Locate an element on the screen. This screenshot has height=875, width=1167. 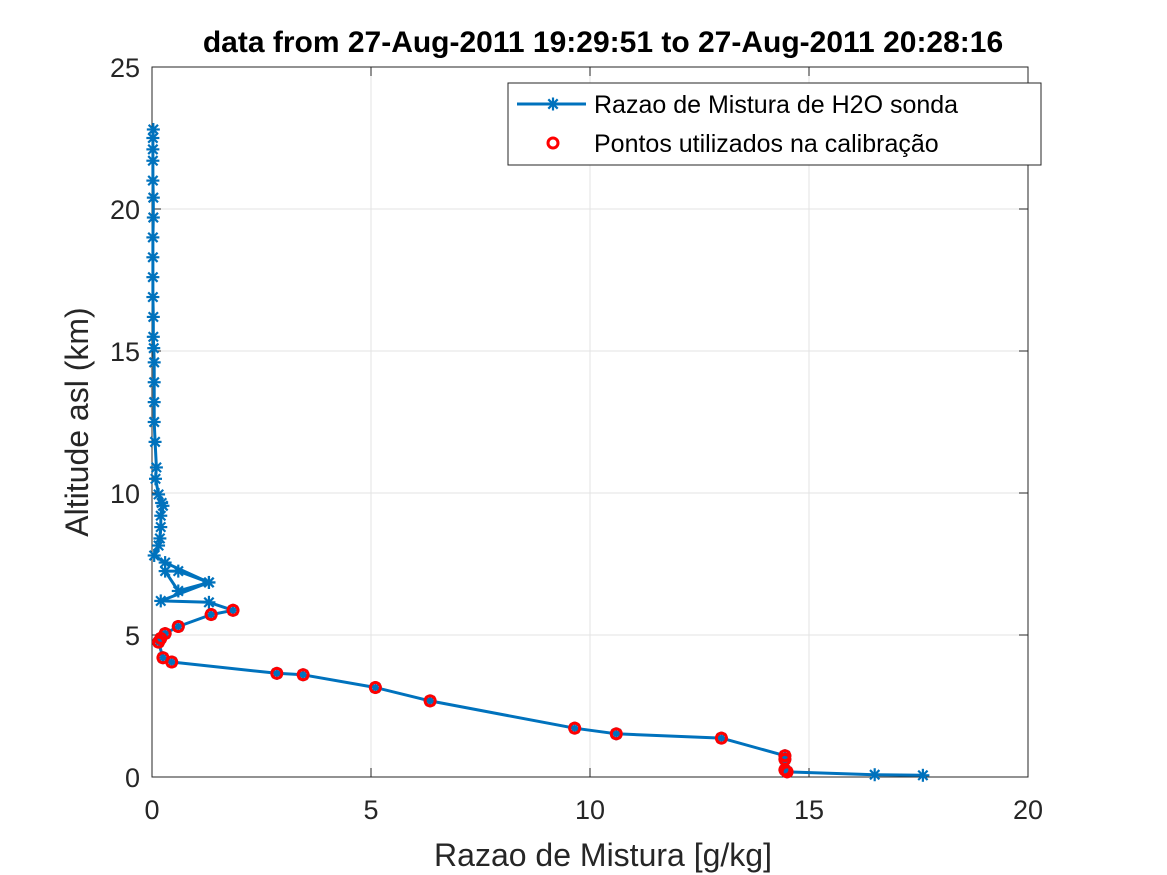
y-tick-label: 0 is located at coordinates (132, 778).